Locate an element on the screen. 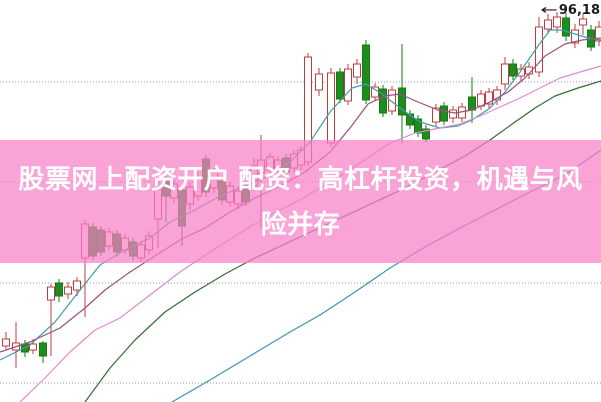 This screenshot has width=601, height=402. banner-title-line2: 险并存 is located at coordinates (300, 224).